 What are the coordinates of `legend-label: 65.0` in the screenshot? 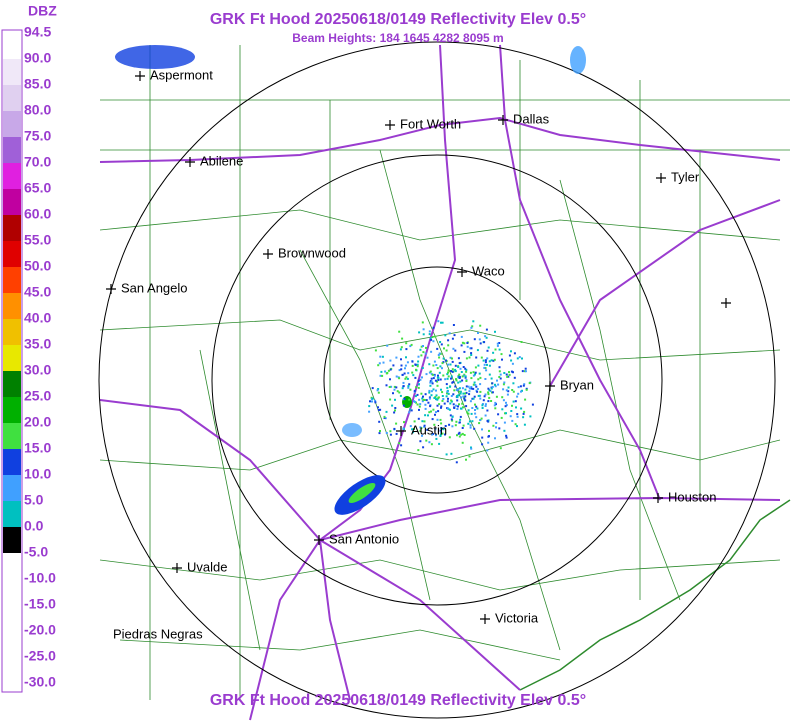 It's located at (37, 188).